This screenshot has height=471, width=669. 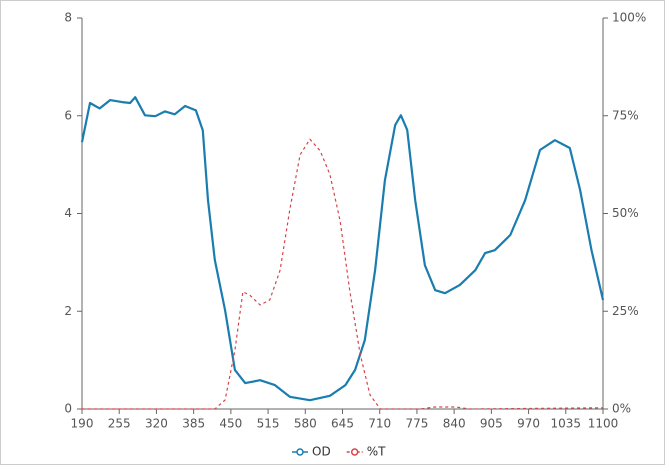 What do you see at coordinates (454, 424) in the screenshot?
I see `x-tick-label: 840` at bounding box center [454, 424].